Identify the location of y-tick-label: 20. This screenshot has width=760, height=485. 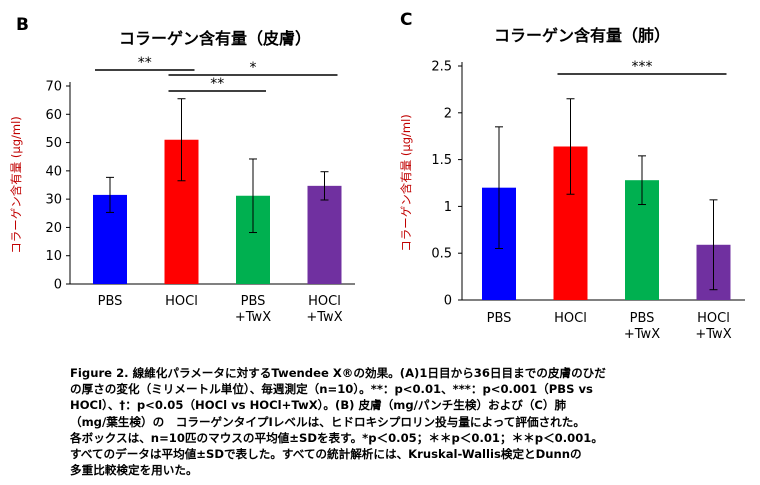
(53, 228).